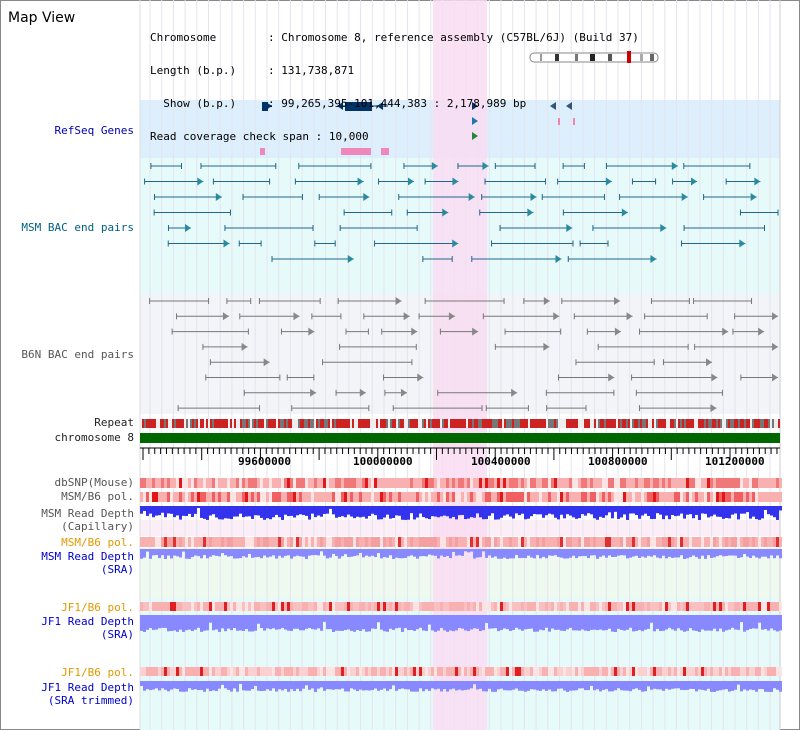  What do you see at coordinates (87, 687) in the screenshot?
I see `track-label-jf1-trim: JF1 Read Depth` at bounding box center [87, 687].